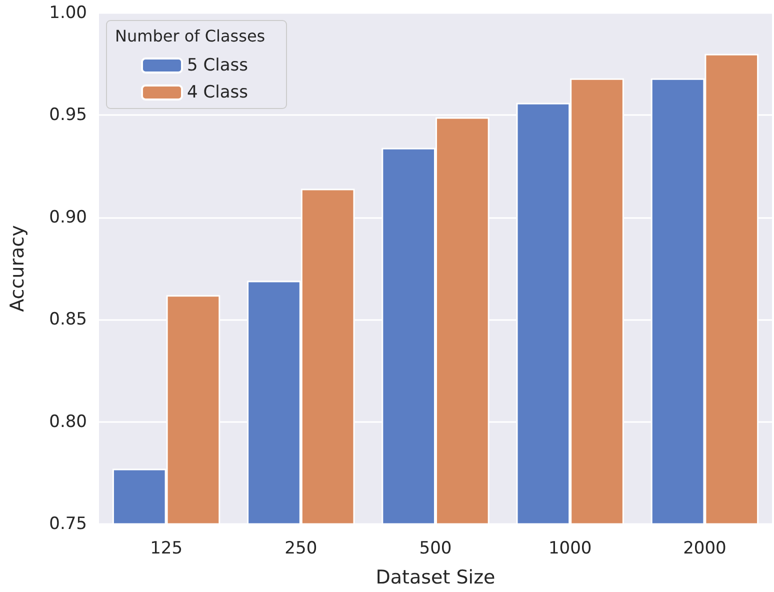 Image resolution: width=774 pixels, height=592 pixels. I want to click on x-tick-label: 2000, so click(704, 548).